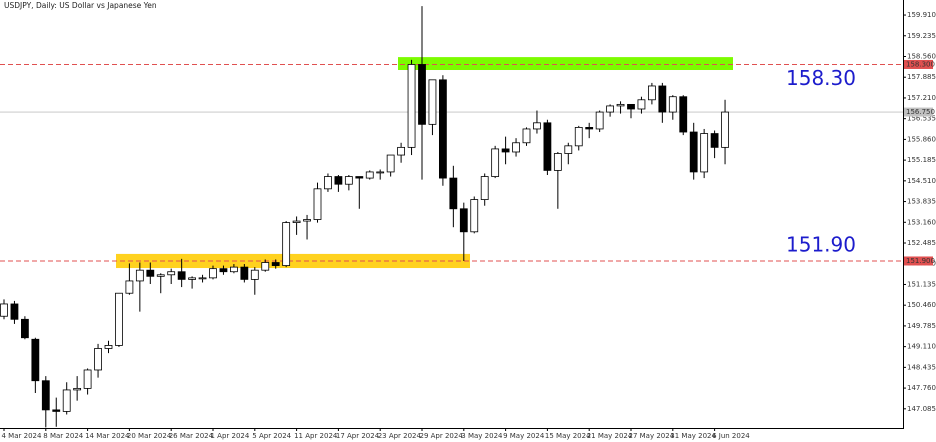  I want to click on x-tick-label: 17 Apr 2024, so click(358, 436).